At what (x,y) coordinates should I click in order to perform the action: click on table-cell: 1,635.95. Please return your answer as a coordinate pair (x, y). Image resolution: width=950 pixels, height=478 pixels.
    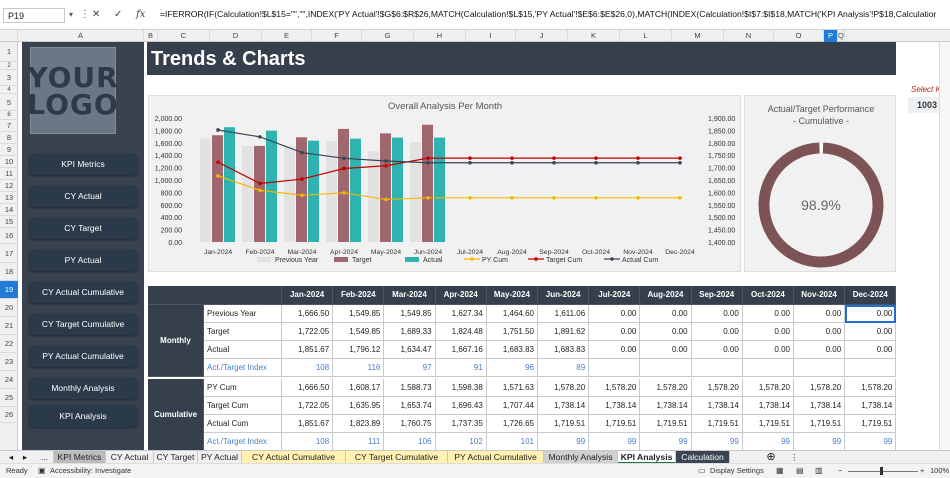
    Looking at the image, I should click on (359, 406).